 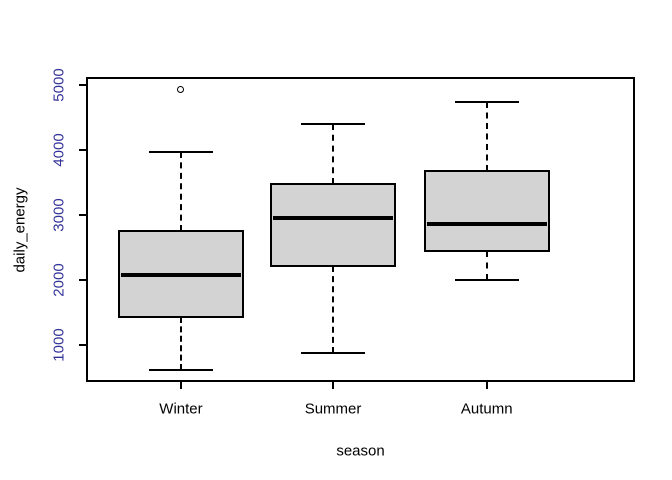 What do you see at coordinates (180, 275) in the screenshot?
I see `median-line-winter` at bounding box center [180, 275].